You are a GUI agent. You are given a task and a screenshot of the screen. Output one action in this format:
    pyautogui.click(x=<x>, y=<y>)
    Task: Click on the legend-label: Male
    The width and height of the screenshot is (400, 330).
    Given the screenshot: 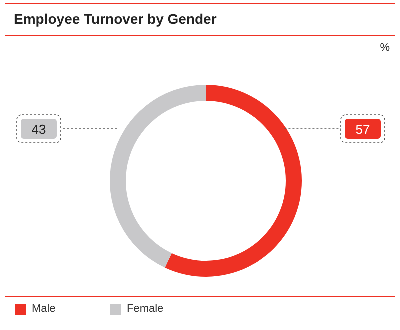 What is the action you would take?
    pyautogui.click(x=44, y=309)
    